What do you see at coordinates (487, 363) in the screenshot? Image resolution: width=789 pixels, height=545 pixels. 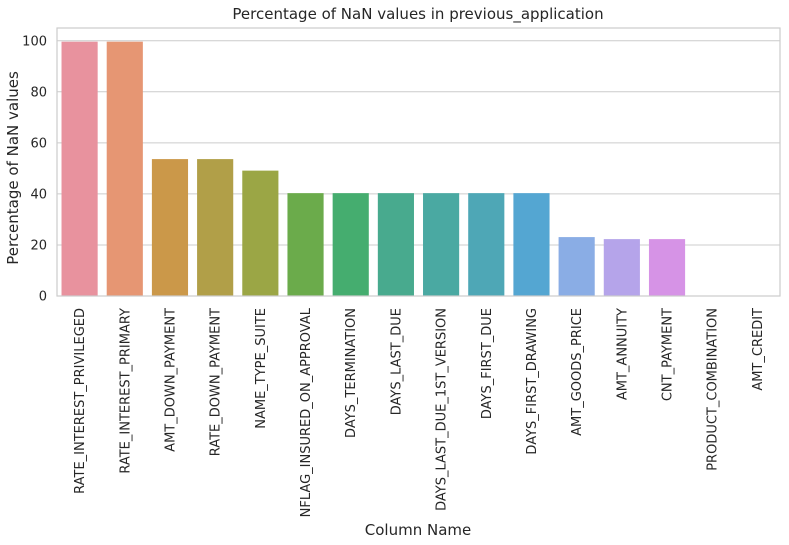 I see `x-tick-label: DAYS_FIRST_DUE` at bounding box center [487, 363].